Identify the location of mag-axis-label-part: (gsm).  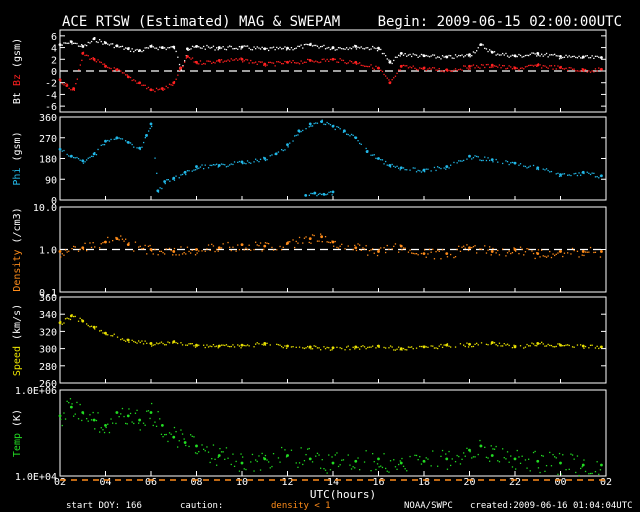
(17, 56).